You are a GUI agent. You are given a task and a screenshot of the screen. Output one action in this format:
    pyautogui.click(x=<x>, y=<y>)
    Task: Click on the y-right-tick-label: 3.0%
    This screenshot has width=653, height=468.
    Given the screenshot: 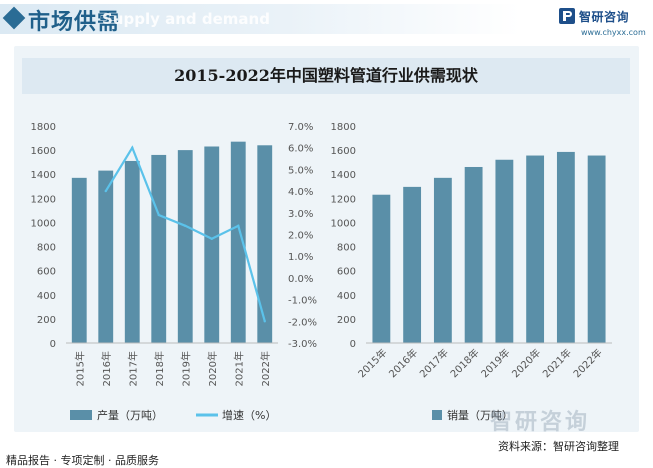 What is the action you would take?
    pyautogui.click(x=300, y=214)
    